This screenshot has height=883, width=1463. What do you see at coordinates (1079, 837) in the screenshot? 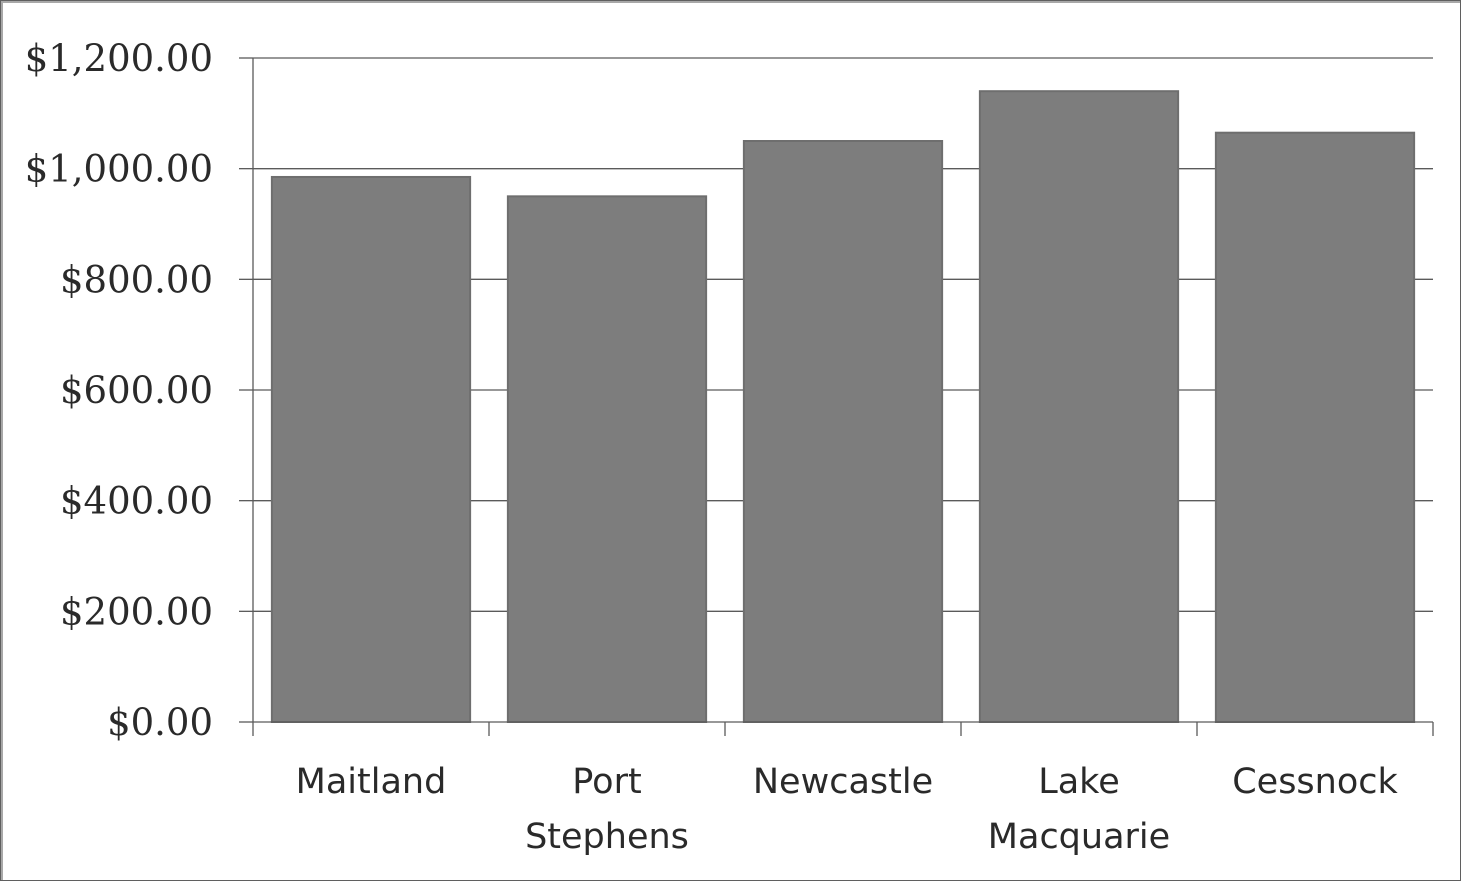
I see `x-category-label: Macquarie` at bounding box center [1079, 837].